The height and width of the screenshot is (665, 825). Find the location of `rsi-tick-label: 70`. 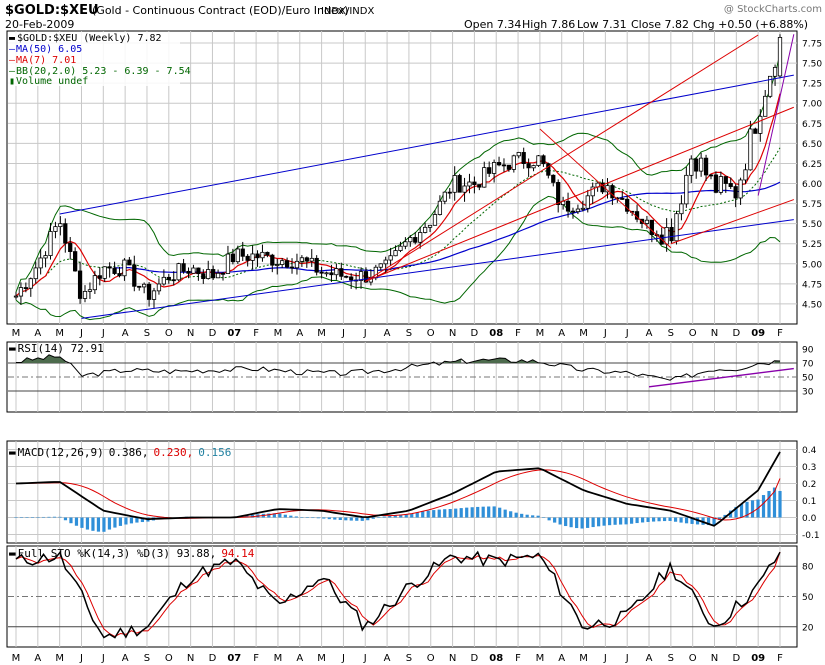

rsi-tick-label: 70 is located at coordinates (808, 365).